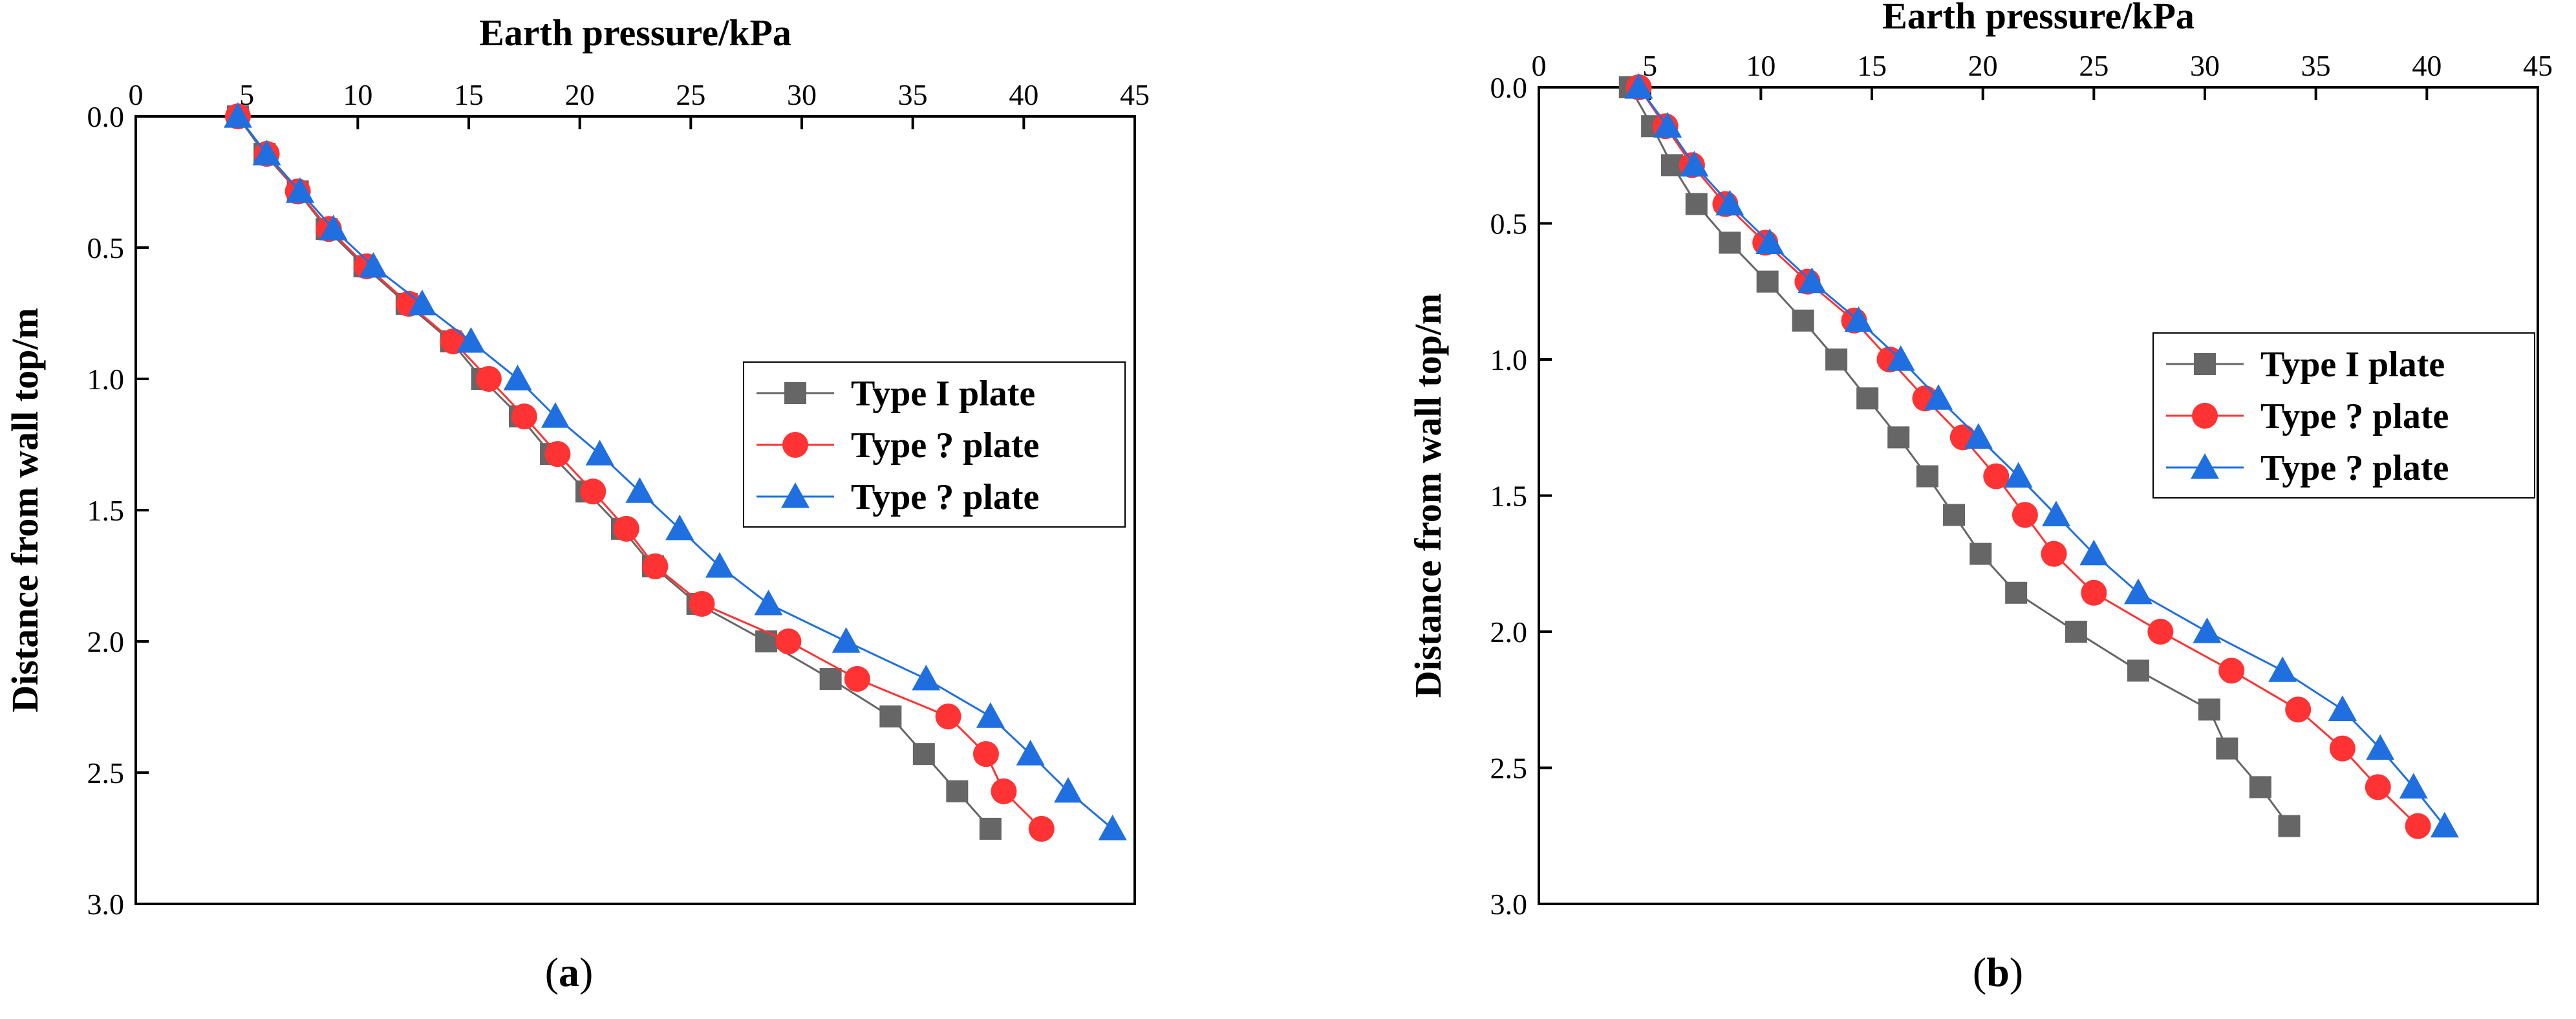 Image resolution: width=2576 pixels, height=1019 pixels. What do you see at coordinates (569, 972) in the screenshot?
I see `panel-label: (a)` at bounding box center [569, 972].